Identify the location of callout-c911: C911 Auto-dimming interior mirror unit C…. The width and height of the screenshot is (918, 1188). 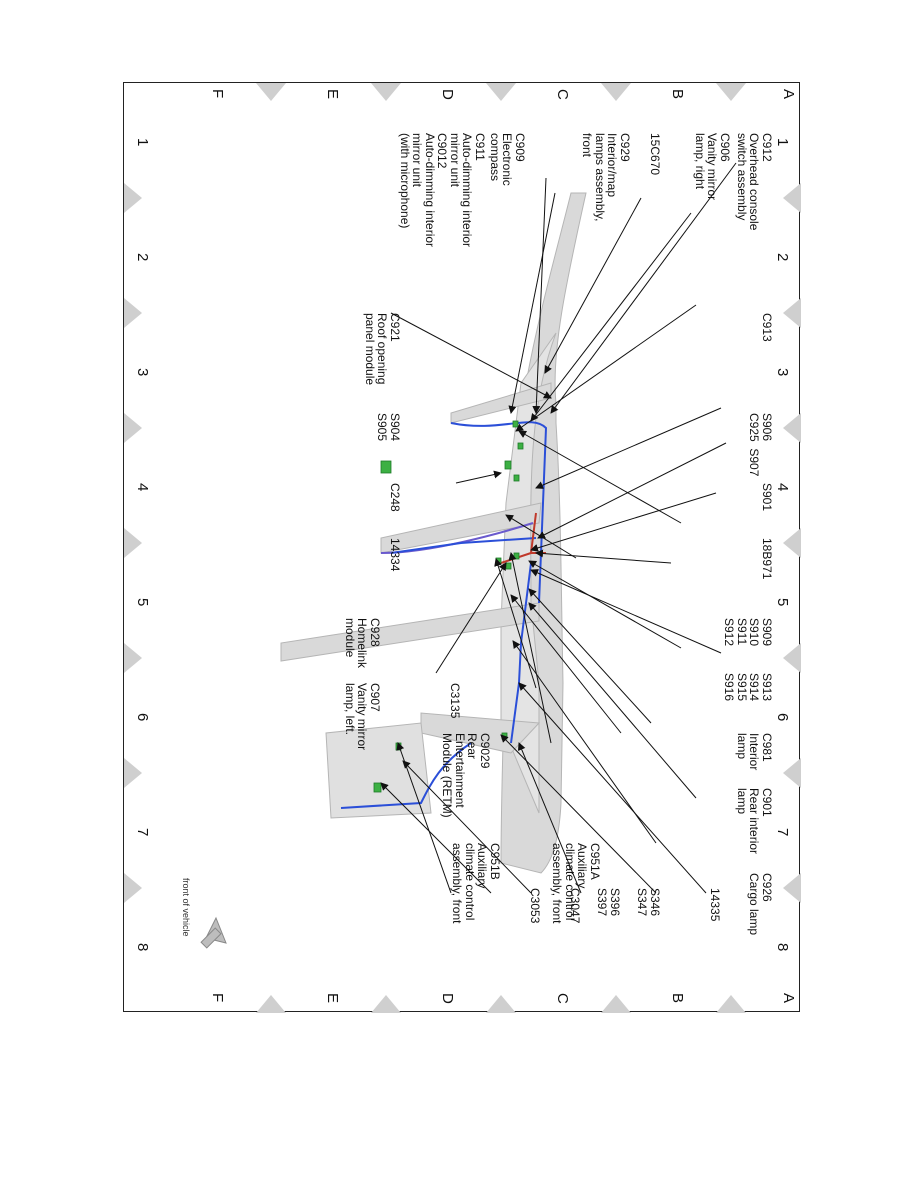
(442, 190).